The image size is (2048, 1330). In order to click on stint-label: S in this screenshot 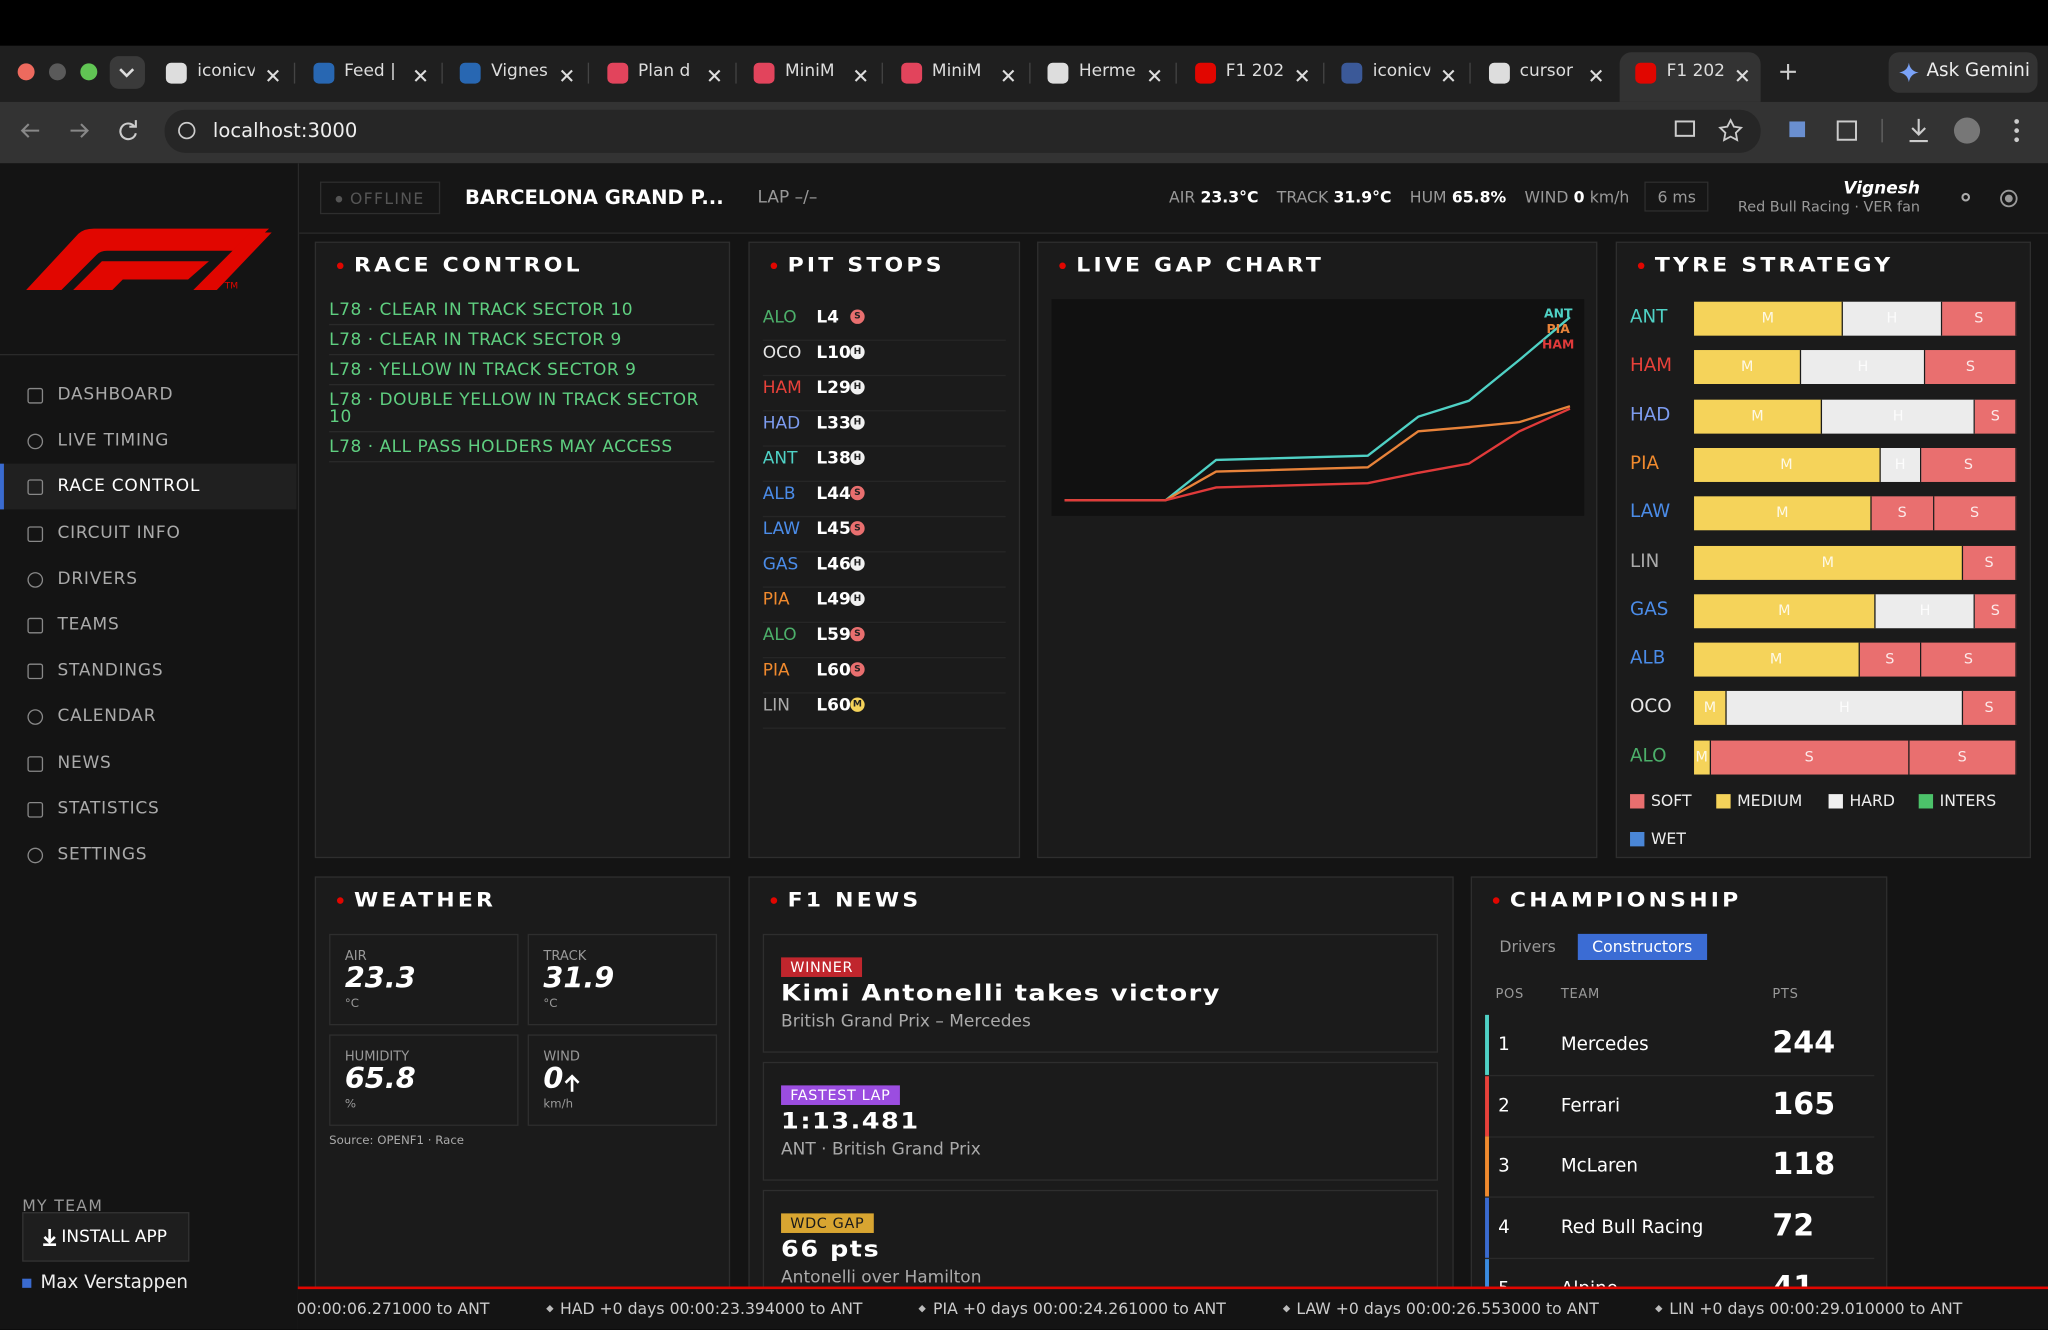, I will do `click(1989, 708)`.